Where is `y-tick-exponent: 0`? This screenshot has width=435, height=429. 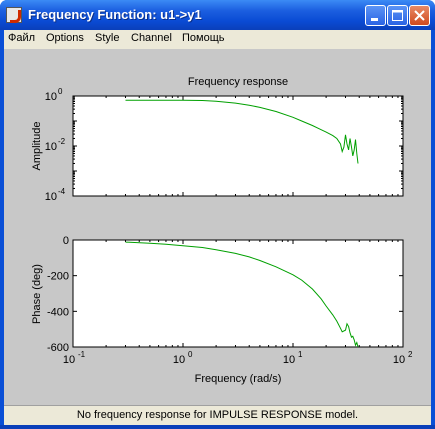
y-tick-exponent: 0 is located at coordinates (60, 91).